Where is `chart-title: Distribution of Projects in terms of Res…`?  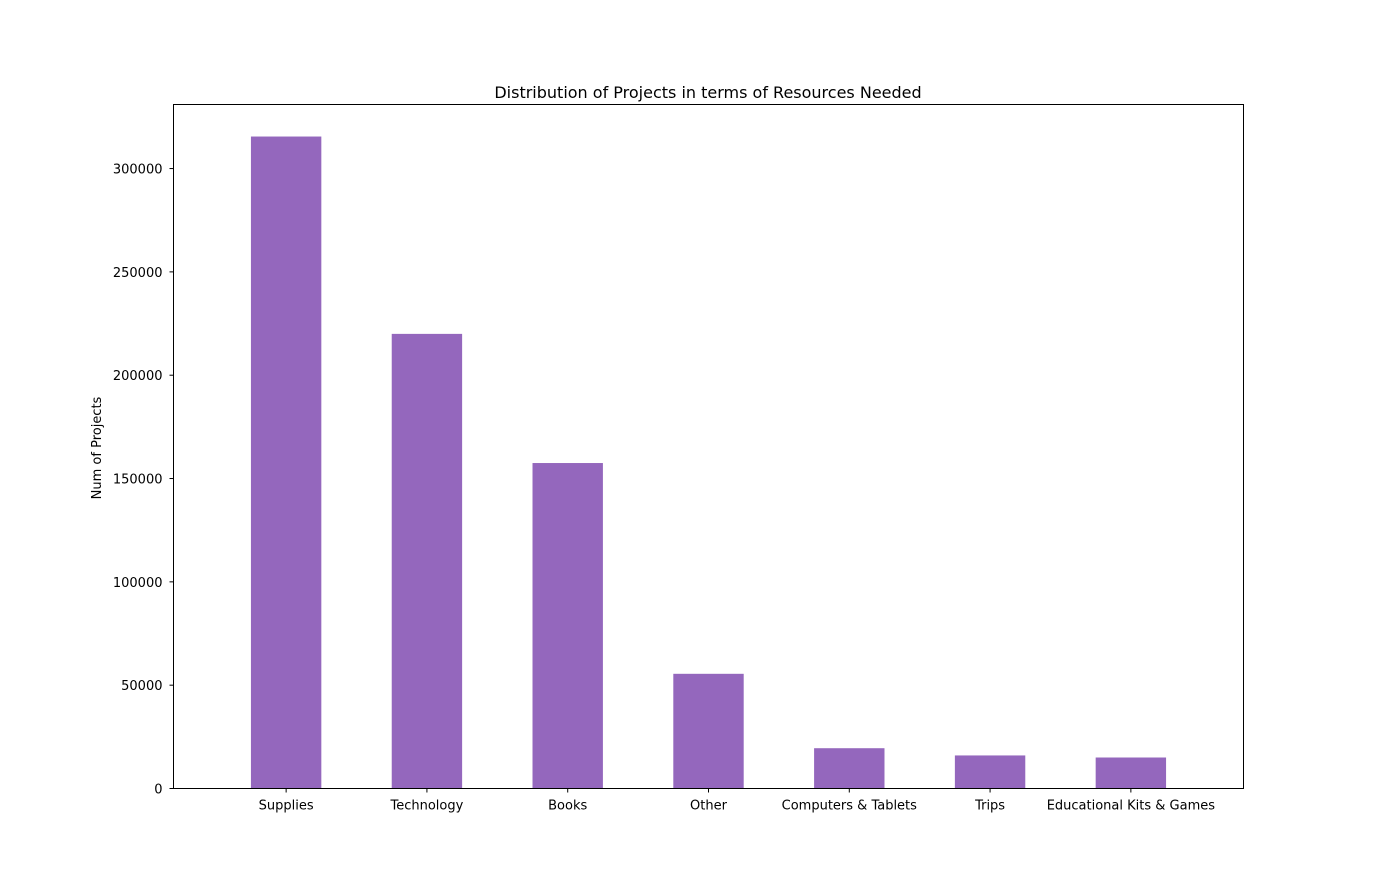
chart-title: Distribution of Projects in terms of Res… is located at coordinates (707, 92).